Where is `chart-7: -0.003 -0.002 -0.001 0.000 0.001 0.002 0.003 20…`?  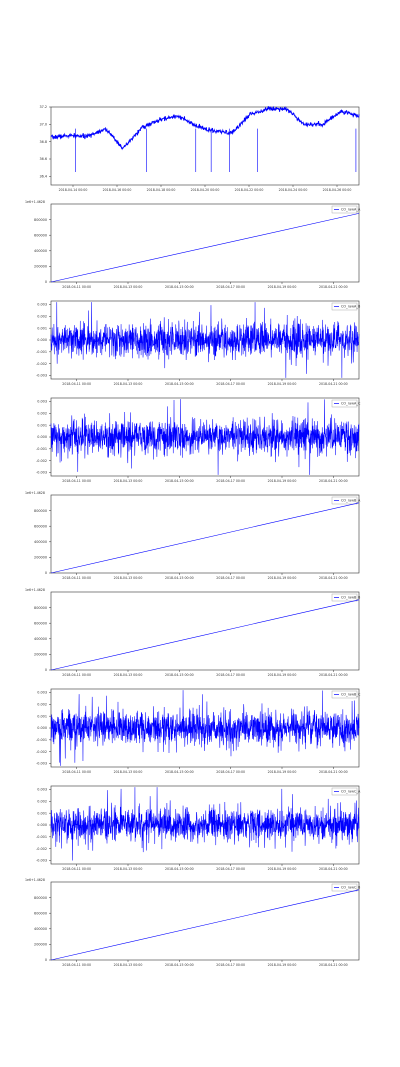
chart-7: -0.003 -0.002 -0.001 0.000 0.001 0.002 0.003 20… is located at coordinates (200, 729).